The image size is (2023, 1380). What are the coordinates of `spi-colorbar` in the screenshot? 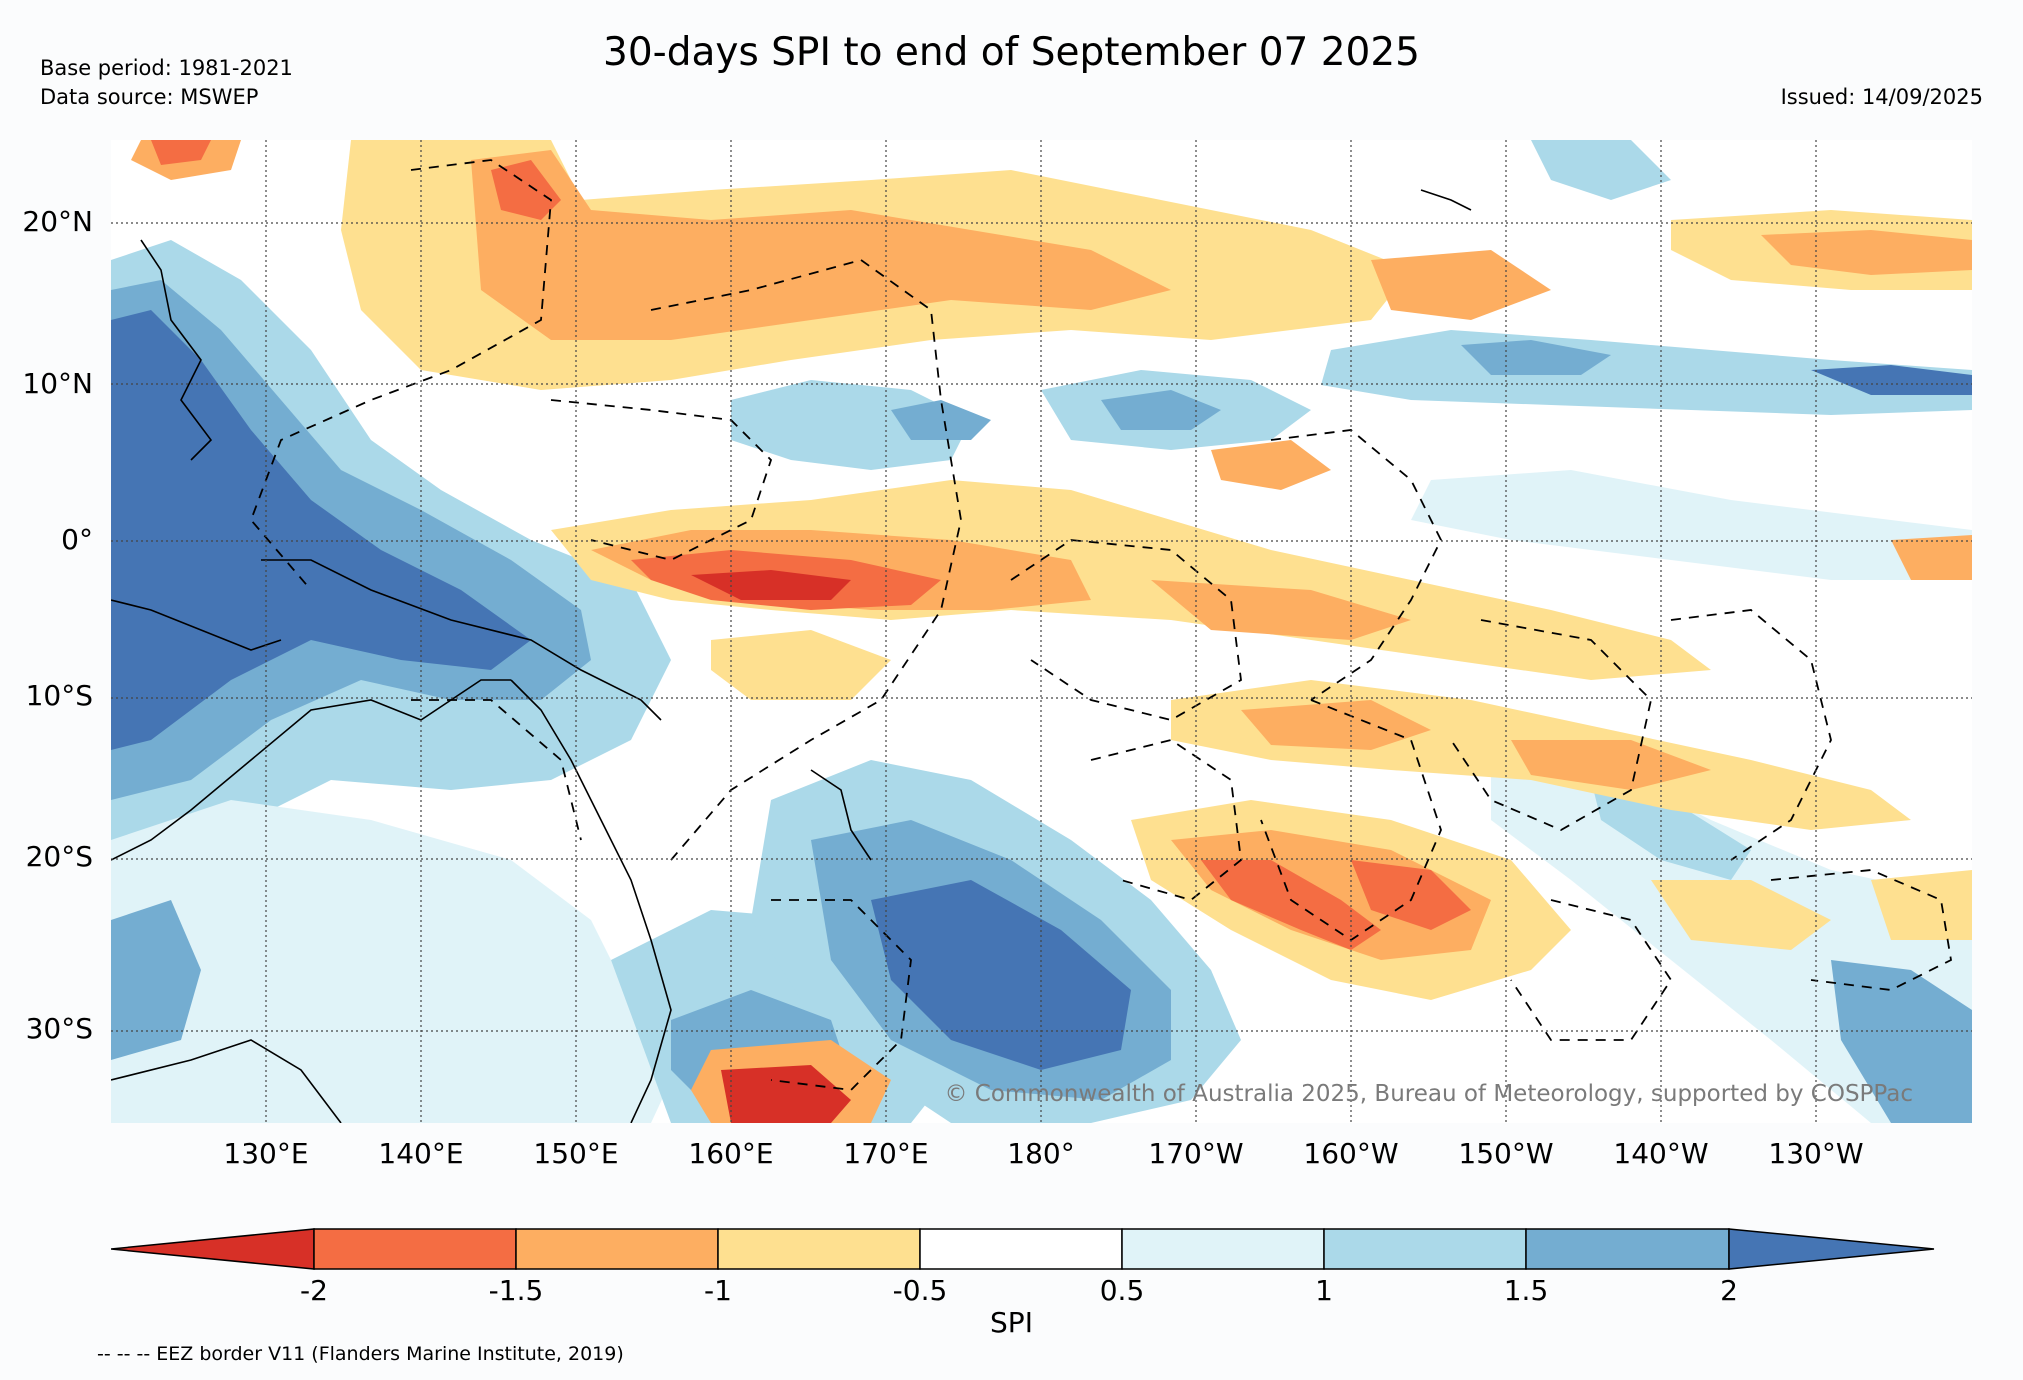 It's located at (1023, 1252).